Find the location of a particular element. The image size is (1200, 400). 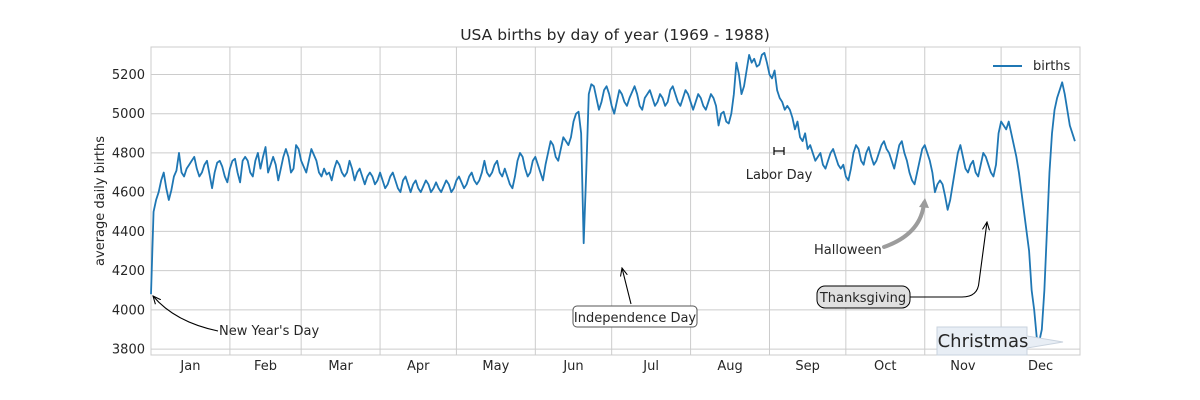

x-tick-label: Nov is located at coordinates (963, 366).